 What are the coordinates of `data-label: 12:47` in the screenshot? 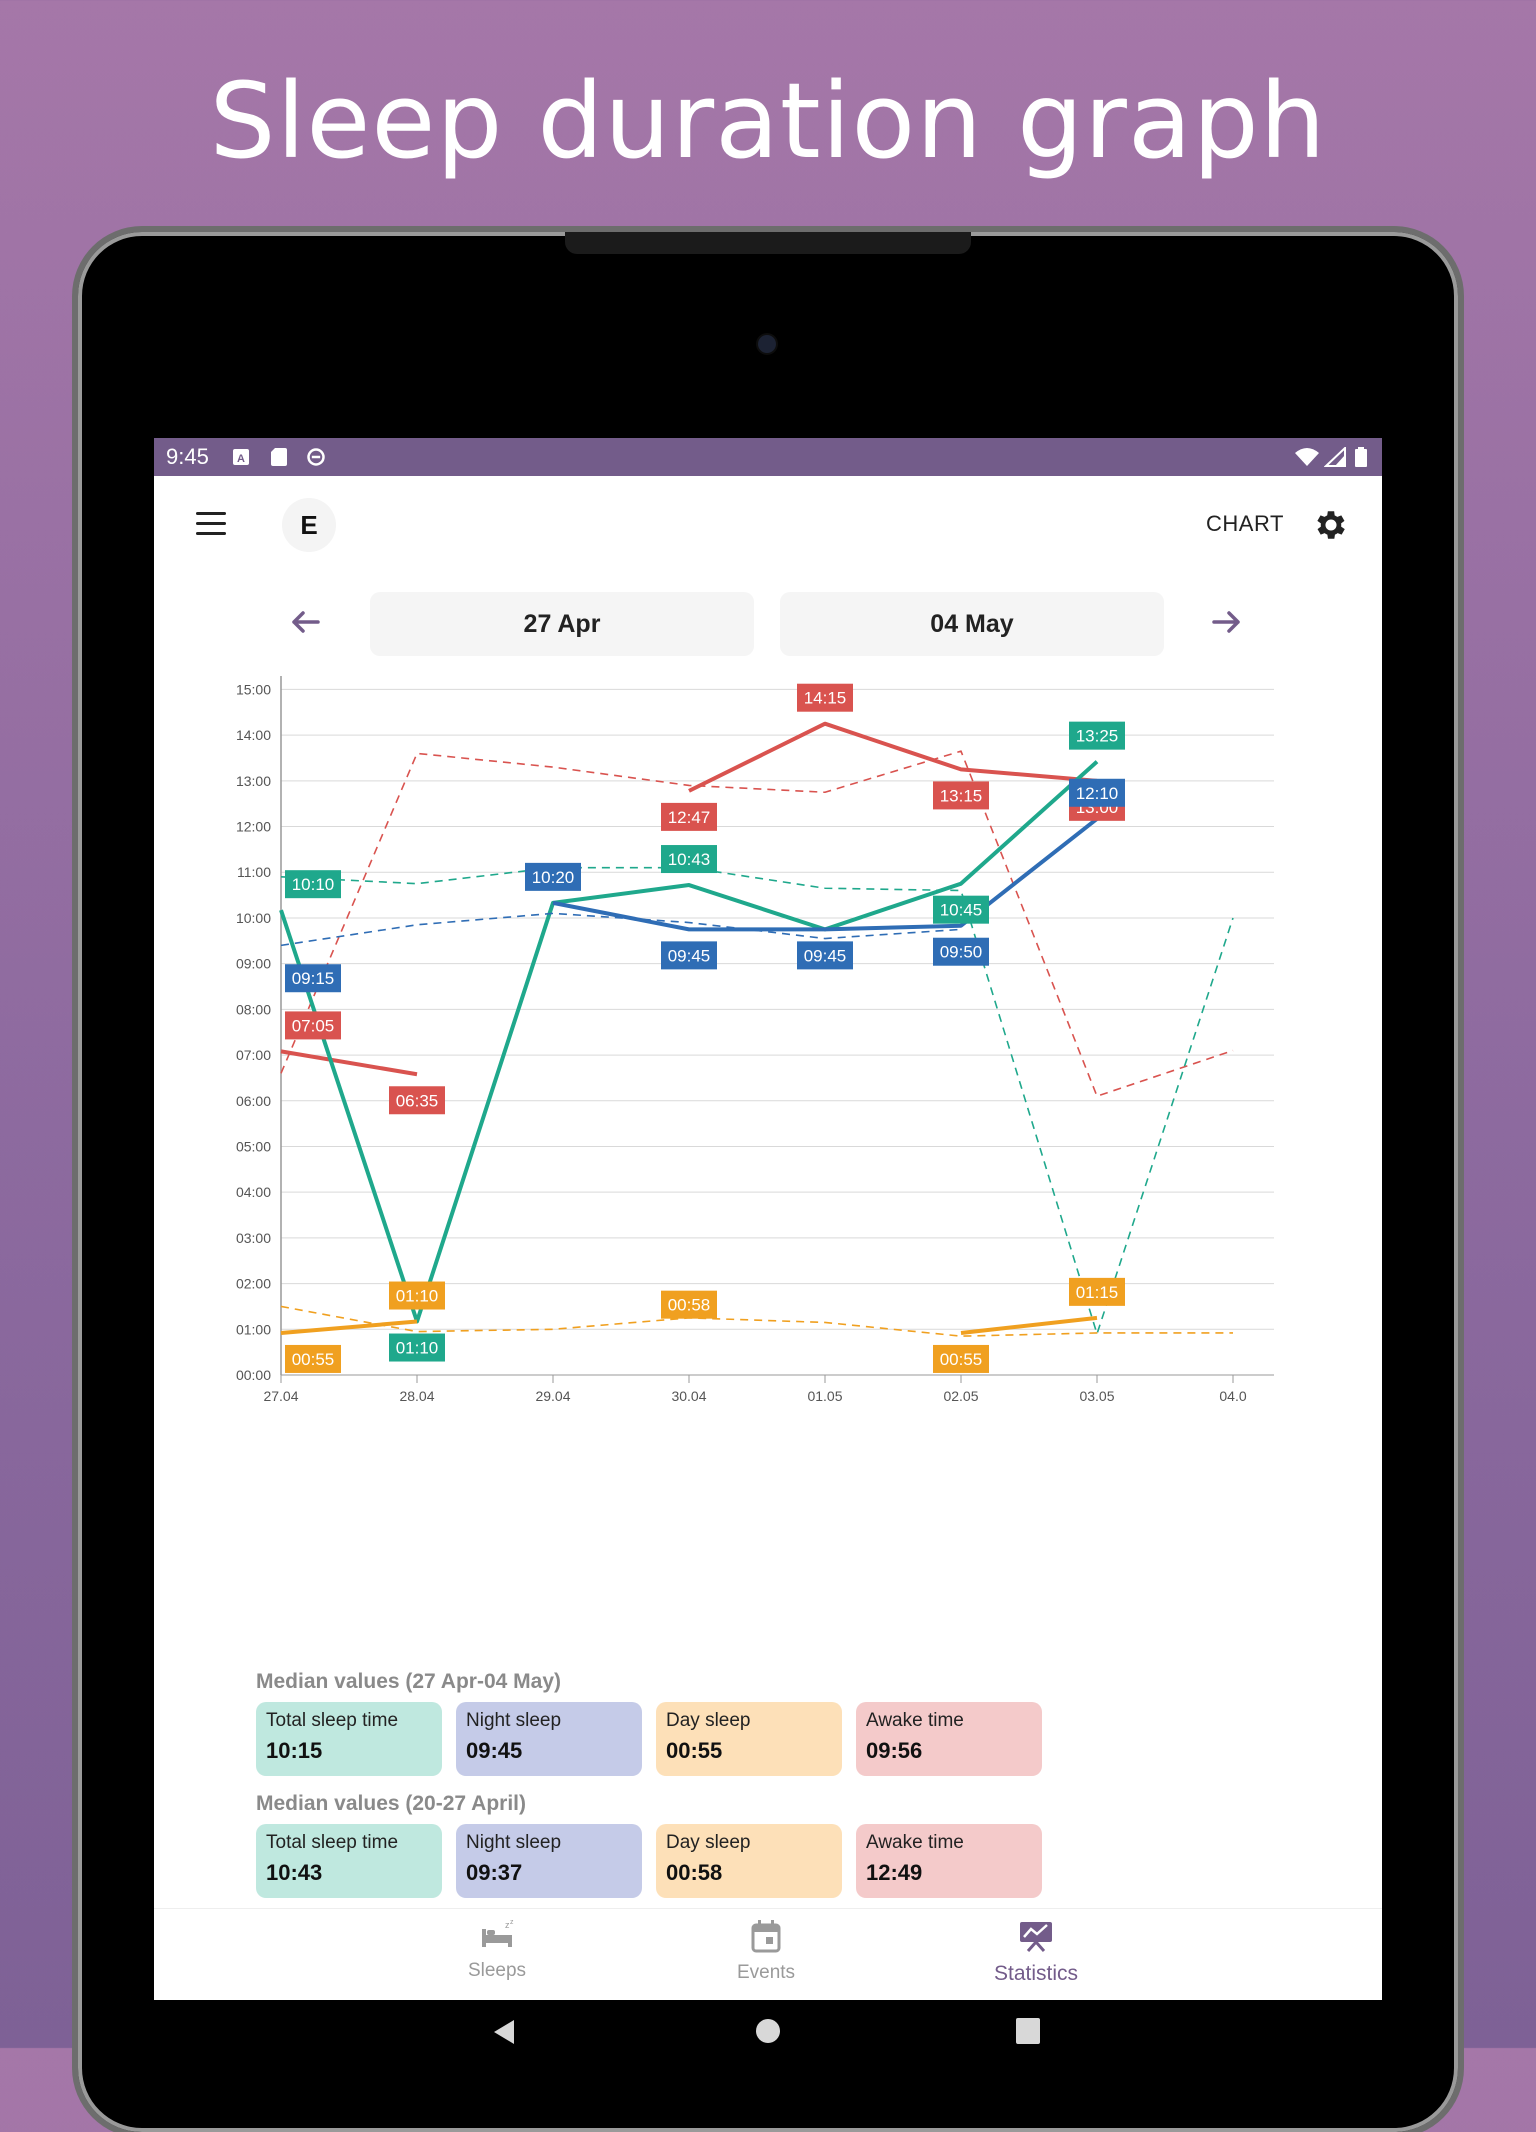 It's located at (689, 817).